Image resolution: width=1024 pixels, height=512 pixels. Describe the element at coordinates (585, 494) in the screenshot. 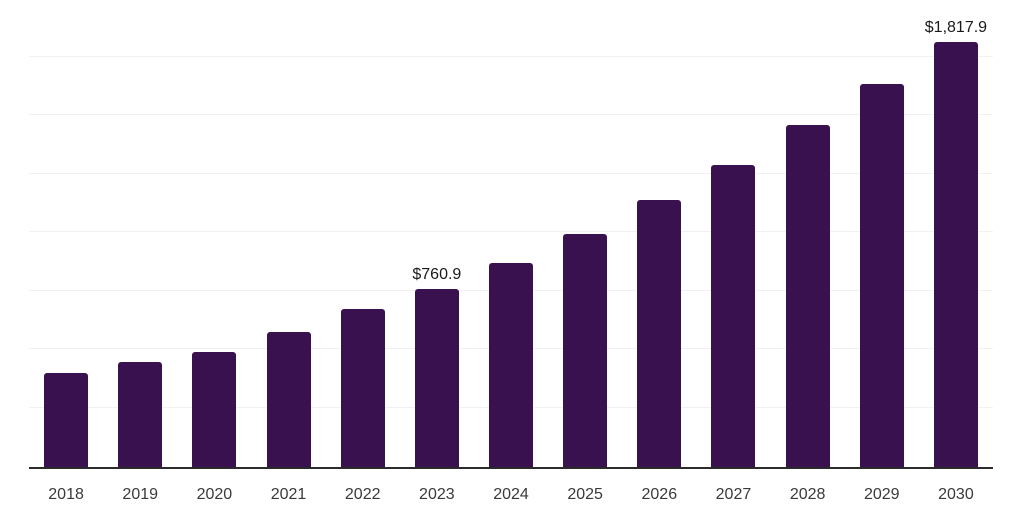

I see `x-tick-label-2025: 2025` at that location.